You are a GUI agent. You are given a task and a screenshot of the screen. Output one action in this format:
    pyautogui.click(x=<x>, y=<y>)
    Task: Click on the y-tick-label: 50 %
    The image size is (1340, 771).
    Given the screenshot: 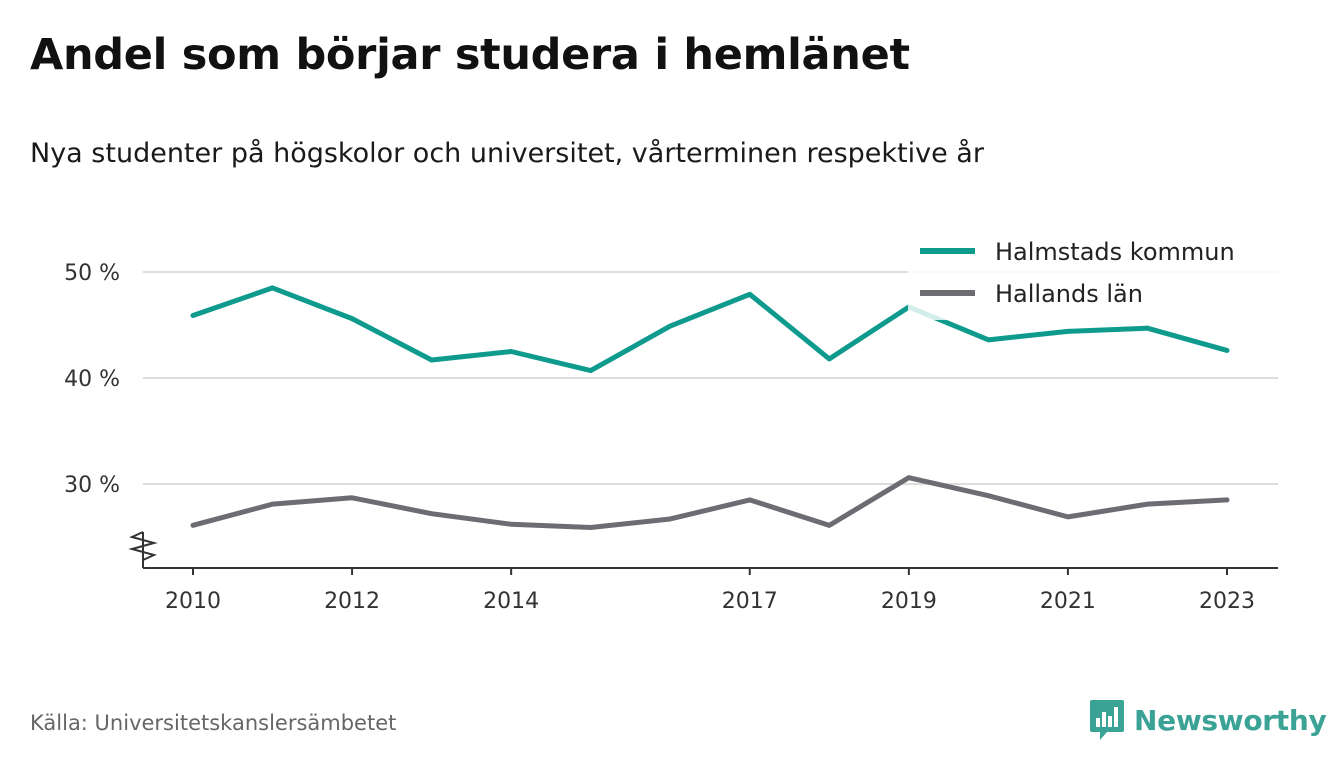 What is the action you would take?
    pyautogui.click(x=92, y=273)
    